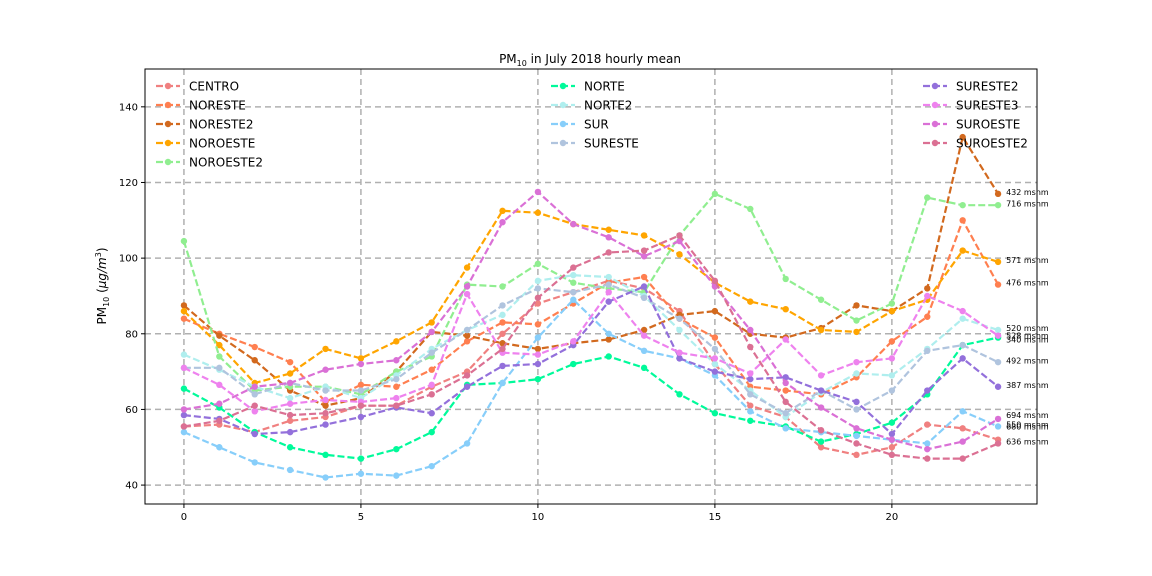  What do you see at coordinates (987, 87) in the screenshot?
I see `legend-label: SURESTE2` at bounding box center [987, 87].